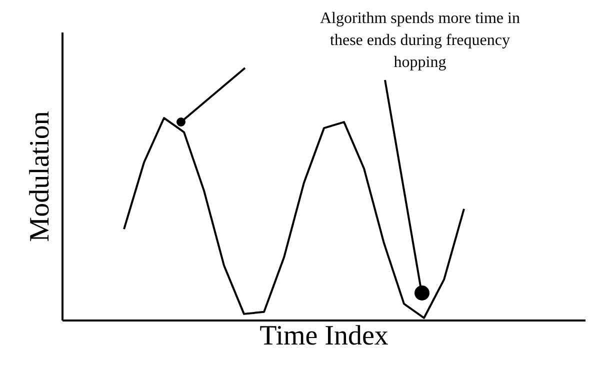  Describe the element at coordinates (324, 336) in the screenshot. I see `x-axis-title: Time Index` at that location.